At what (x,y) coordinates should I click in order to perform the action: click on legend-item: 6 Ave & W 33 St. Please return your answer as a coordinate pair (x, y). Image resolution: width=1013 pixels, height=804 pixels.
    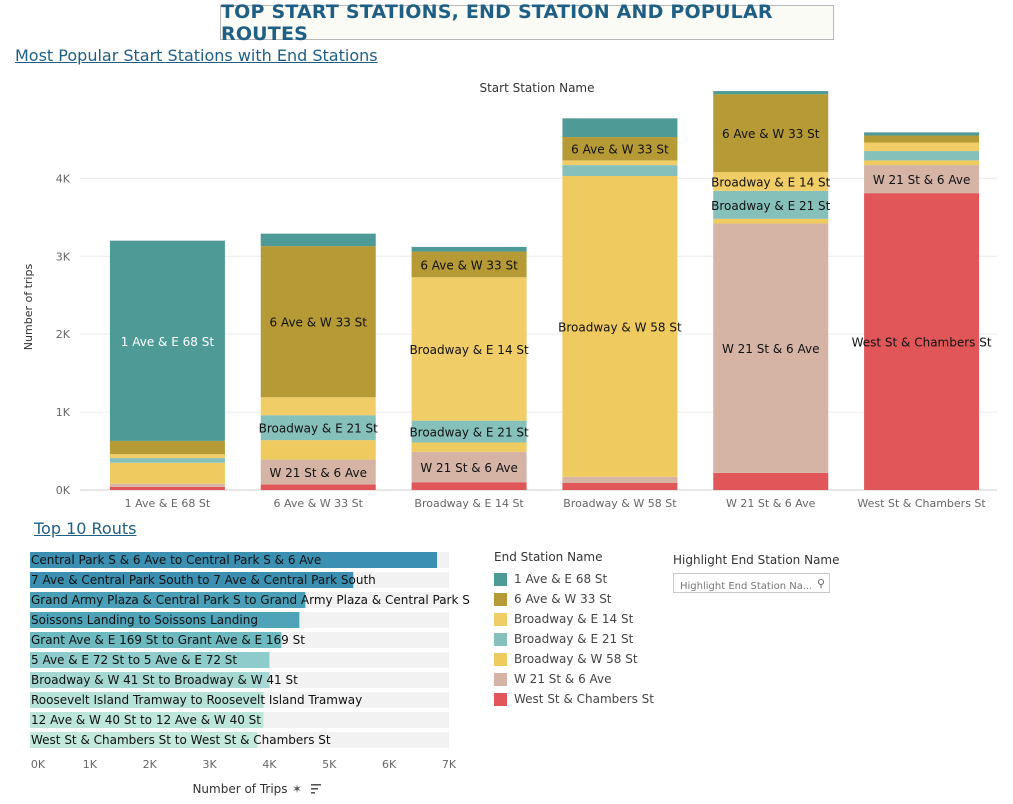
    Looking at the image, I should click on (574, 599).